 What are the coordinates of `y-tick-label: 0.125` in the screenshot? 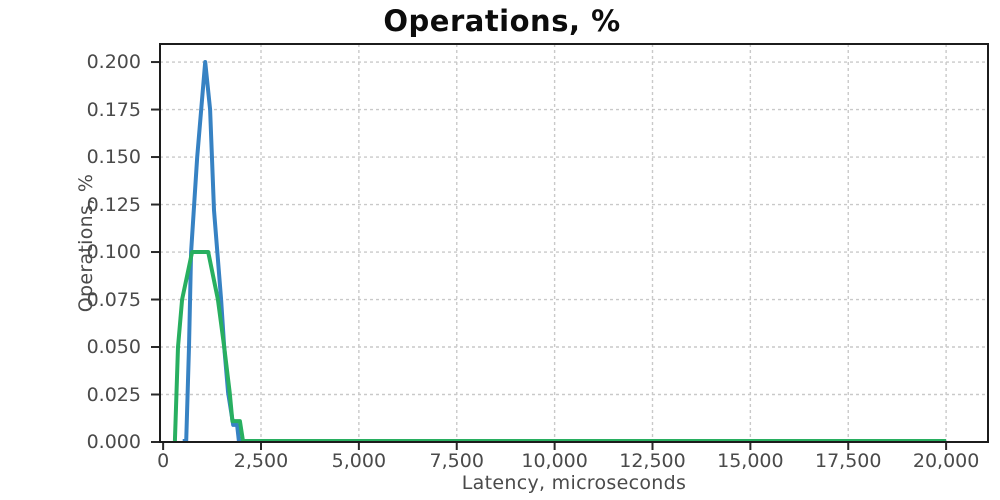 It's located at (113, 204).